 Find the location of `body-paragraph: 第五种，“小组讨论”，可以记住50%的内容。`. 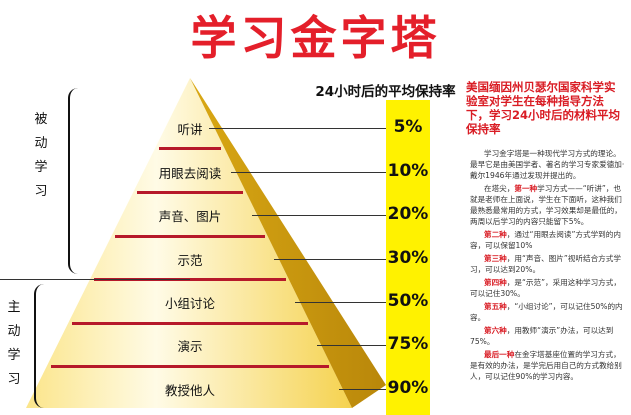

body-paragraph: 第五种，“小组讨论”，可以记住50%的内容。 is located at coordinates (546, 312).